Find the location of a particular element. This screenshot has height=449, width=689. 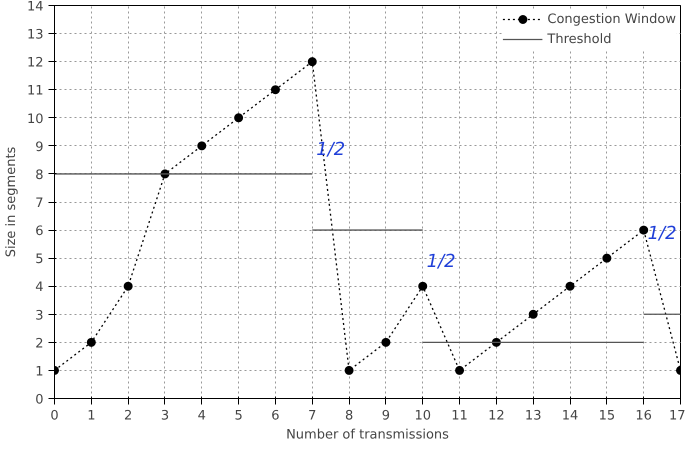

x-tick-label: 0 is located at coordinates (54, 416).